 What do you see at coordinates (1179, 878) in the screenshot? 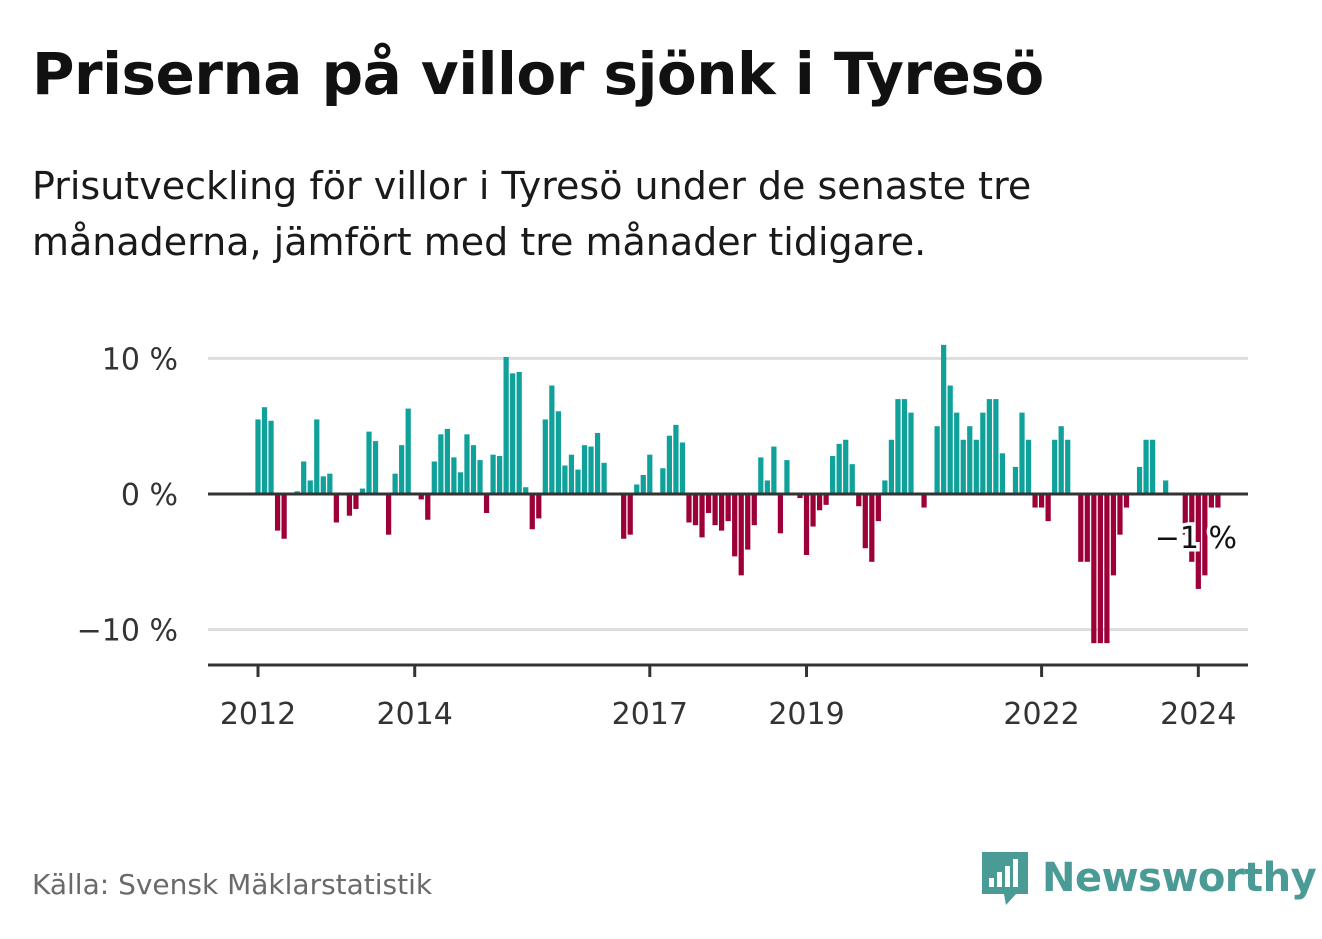
I see `brand-name: Newsworthy` at bounding box center [1179, 878].